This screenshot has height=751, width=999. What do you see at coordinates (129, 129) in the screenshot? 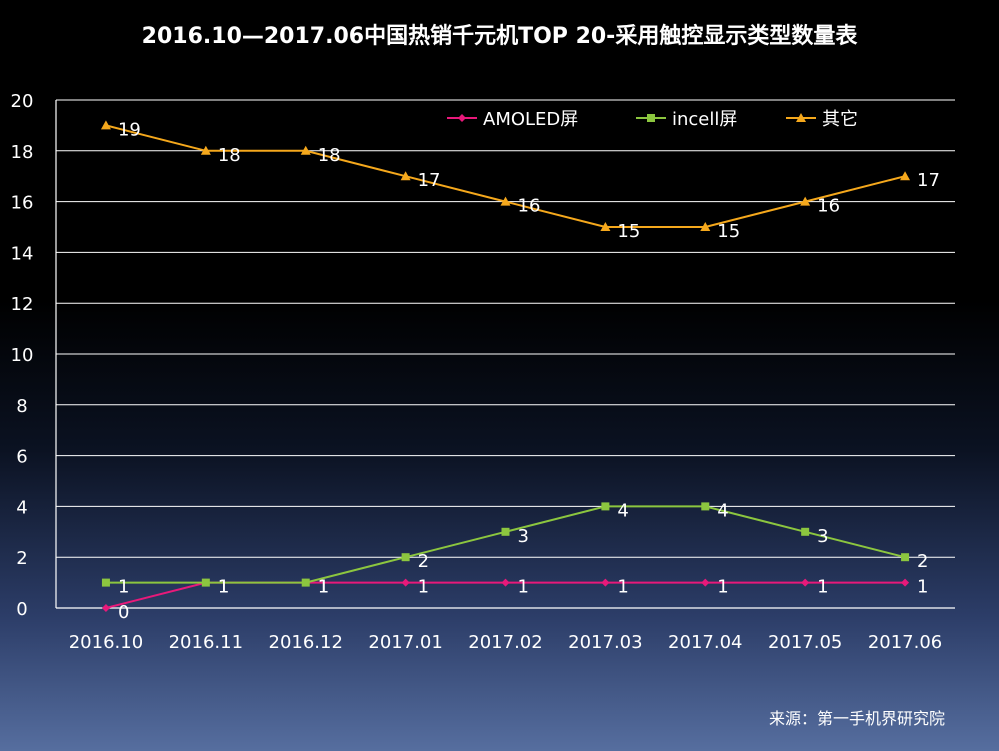
I see `data-label-triangle: 19` at bounding box center [129, 129].